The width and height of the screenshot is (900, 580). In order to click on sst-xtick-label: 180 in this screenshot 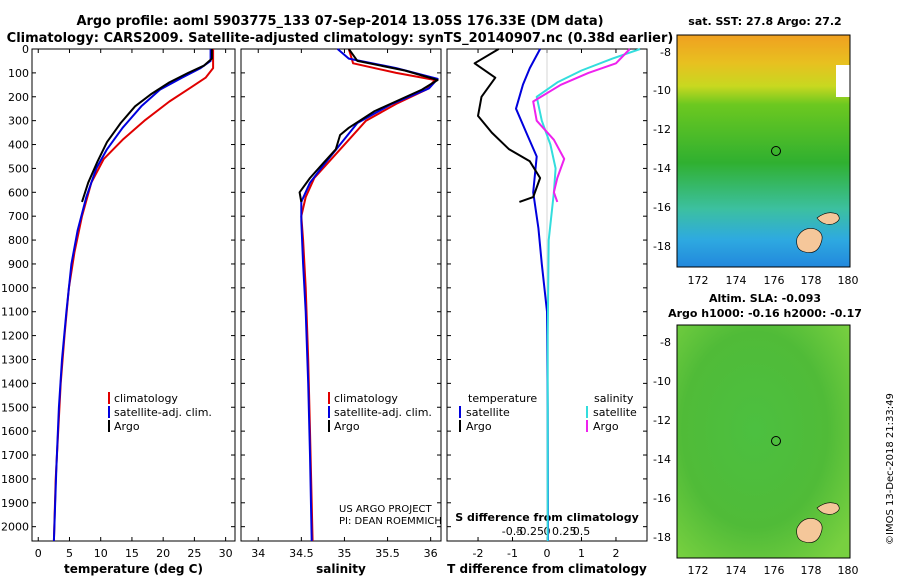, I will do `click(848, 280)`.